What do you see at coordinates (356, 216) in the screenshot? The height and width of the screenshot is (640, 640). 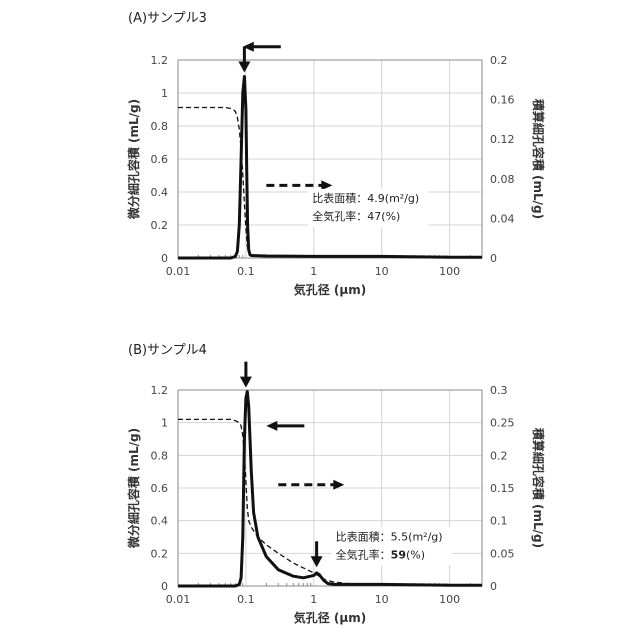 I see `annotation-text: 全気孔率：47(%)` at bounding box center [356, 216].